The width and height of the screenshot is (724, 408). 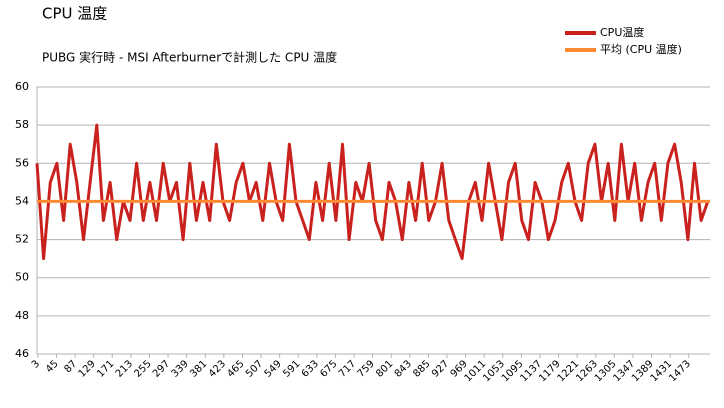 What do you see at coordinates (310, 368) in the screenshot?
I see `x-tick-label: 633` at bounding box center [310, 368].